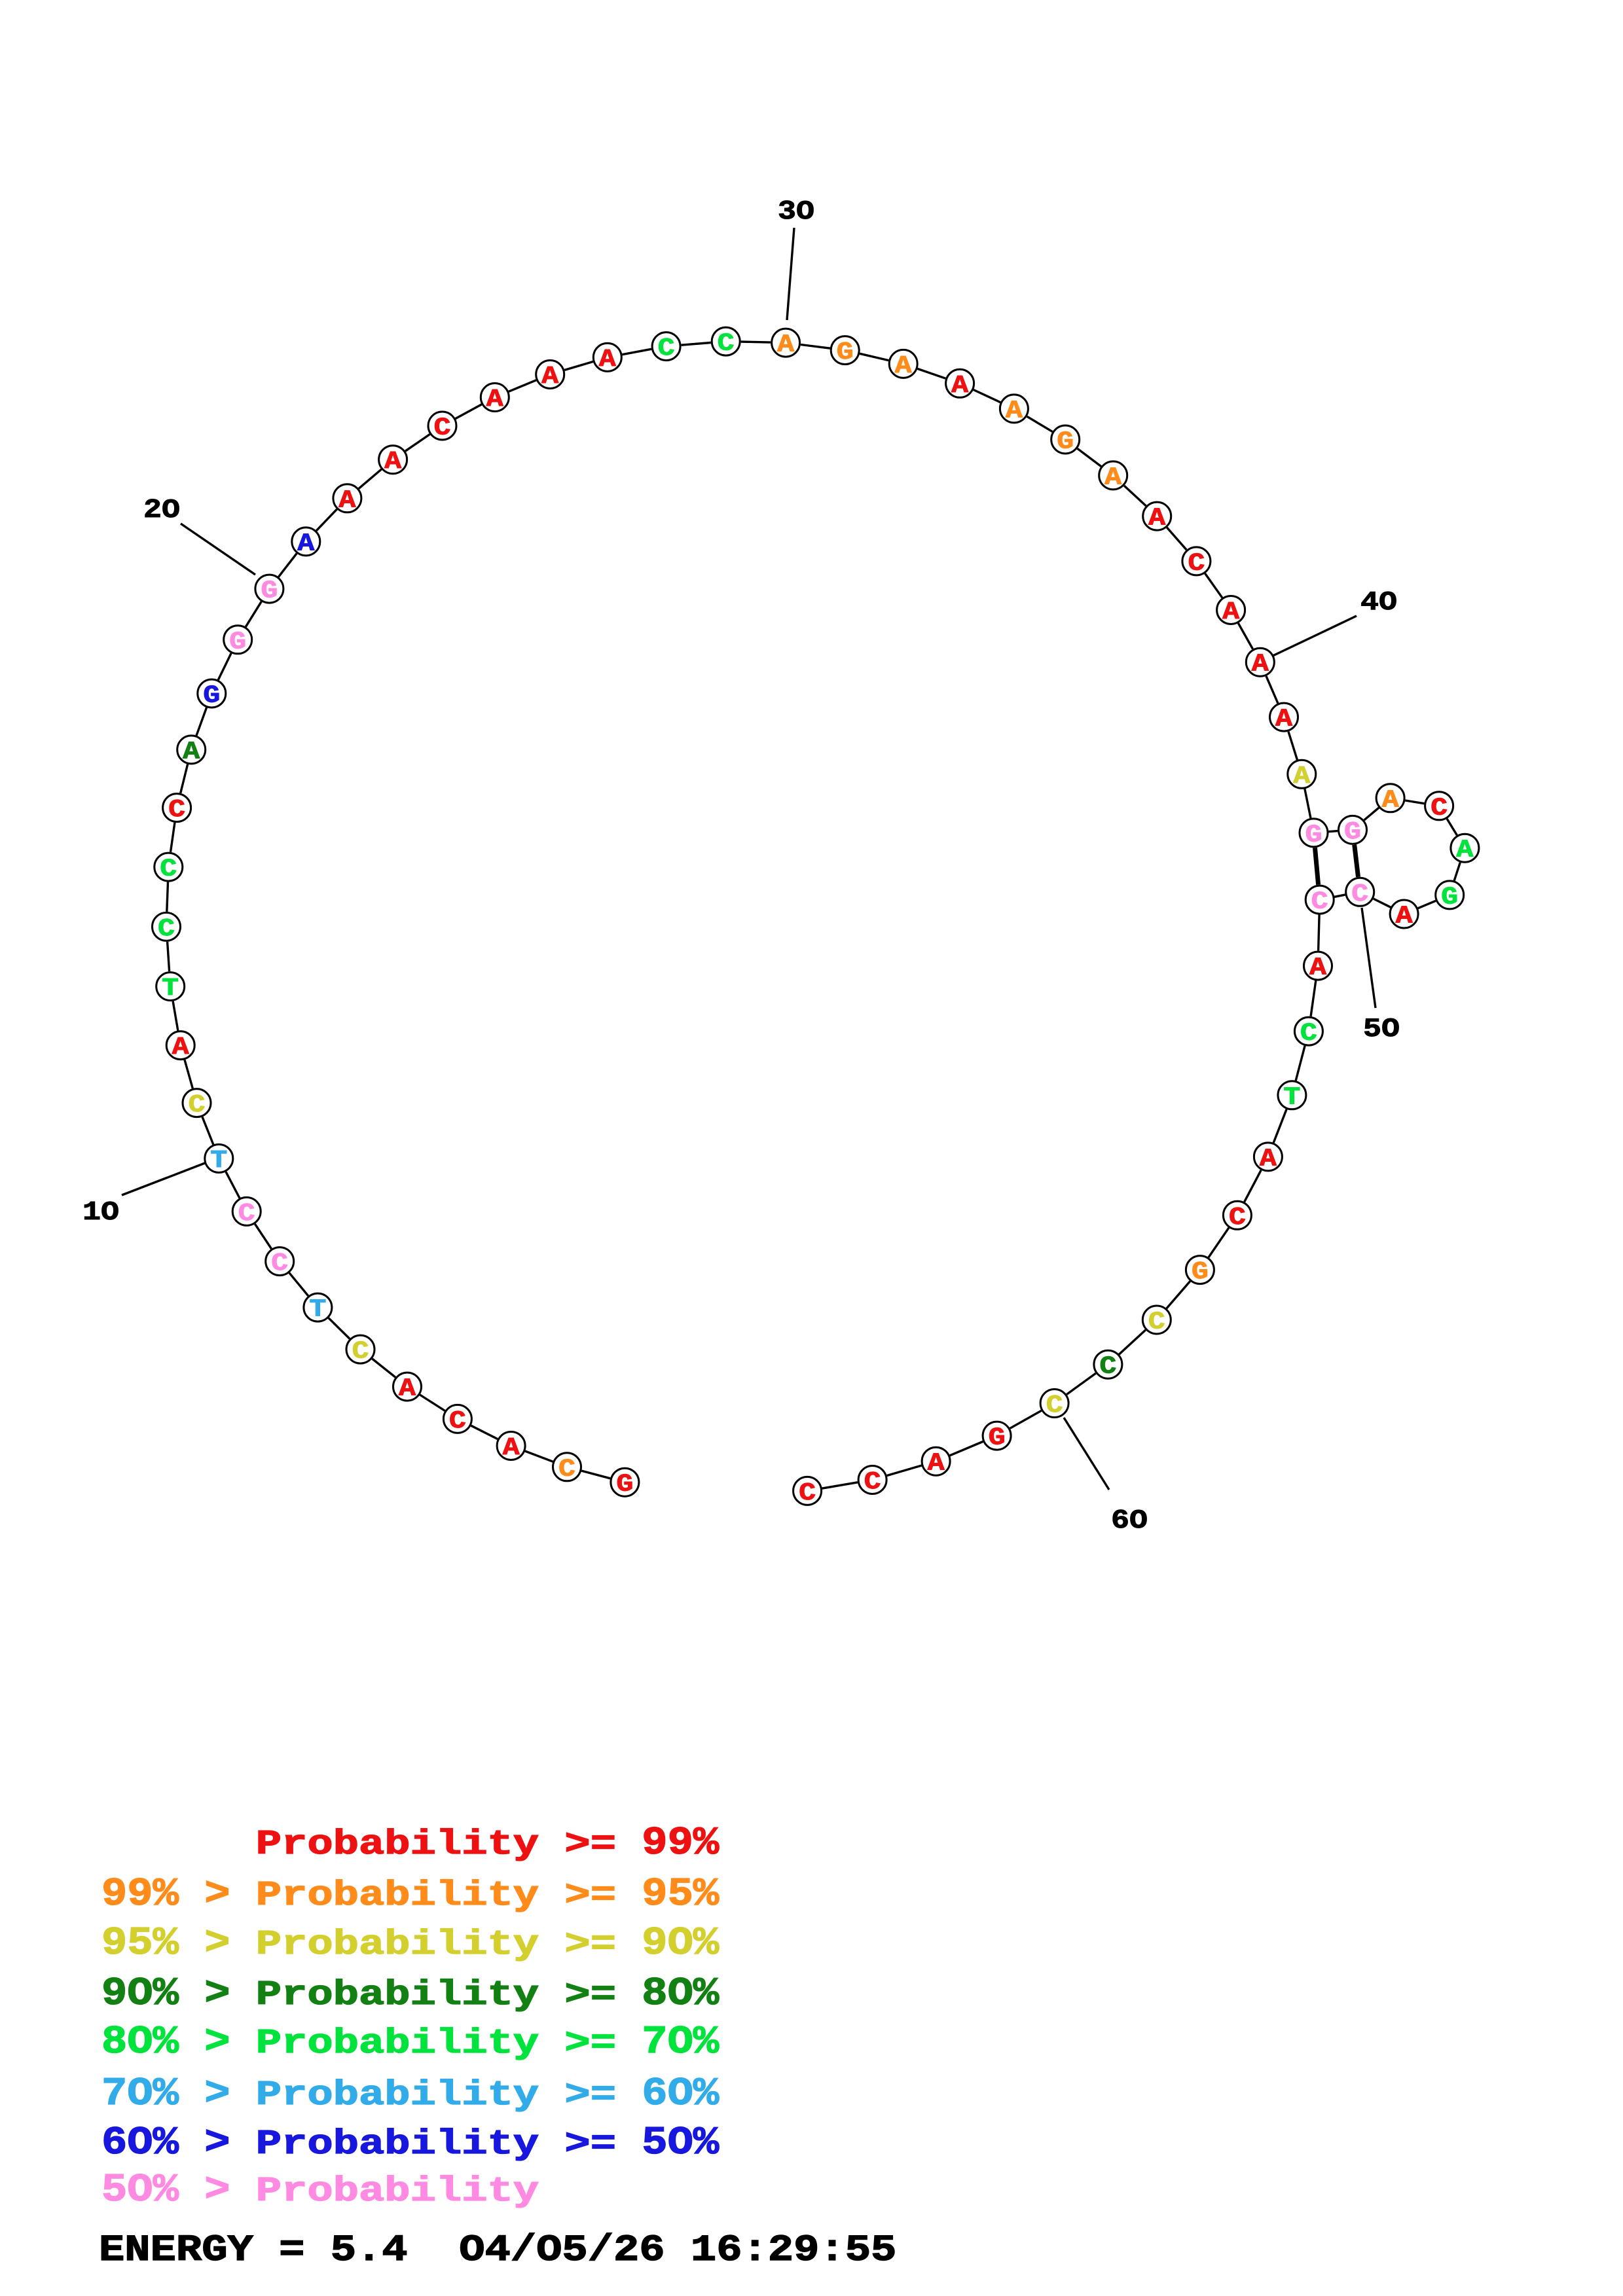  What do you see at coordinates (100, 1213) in the screenshot?
I see `svg-text: 1O` at bounding box center [100, 1213].